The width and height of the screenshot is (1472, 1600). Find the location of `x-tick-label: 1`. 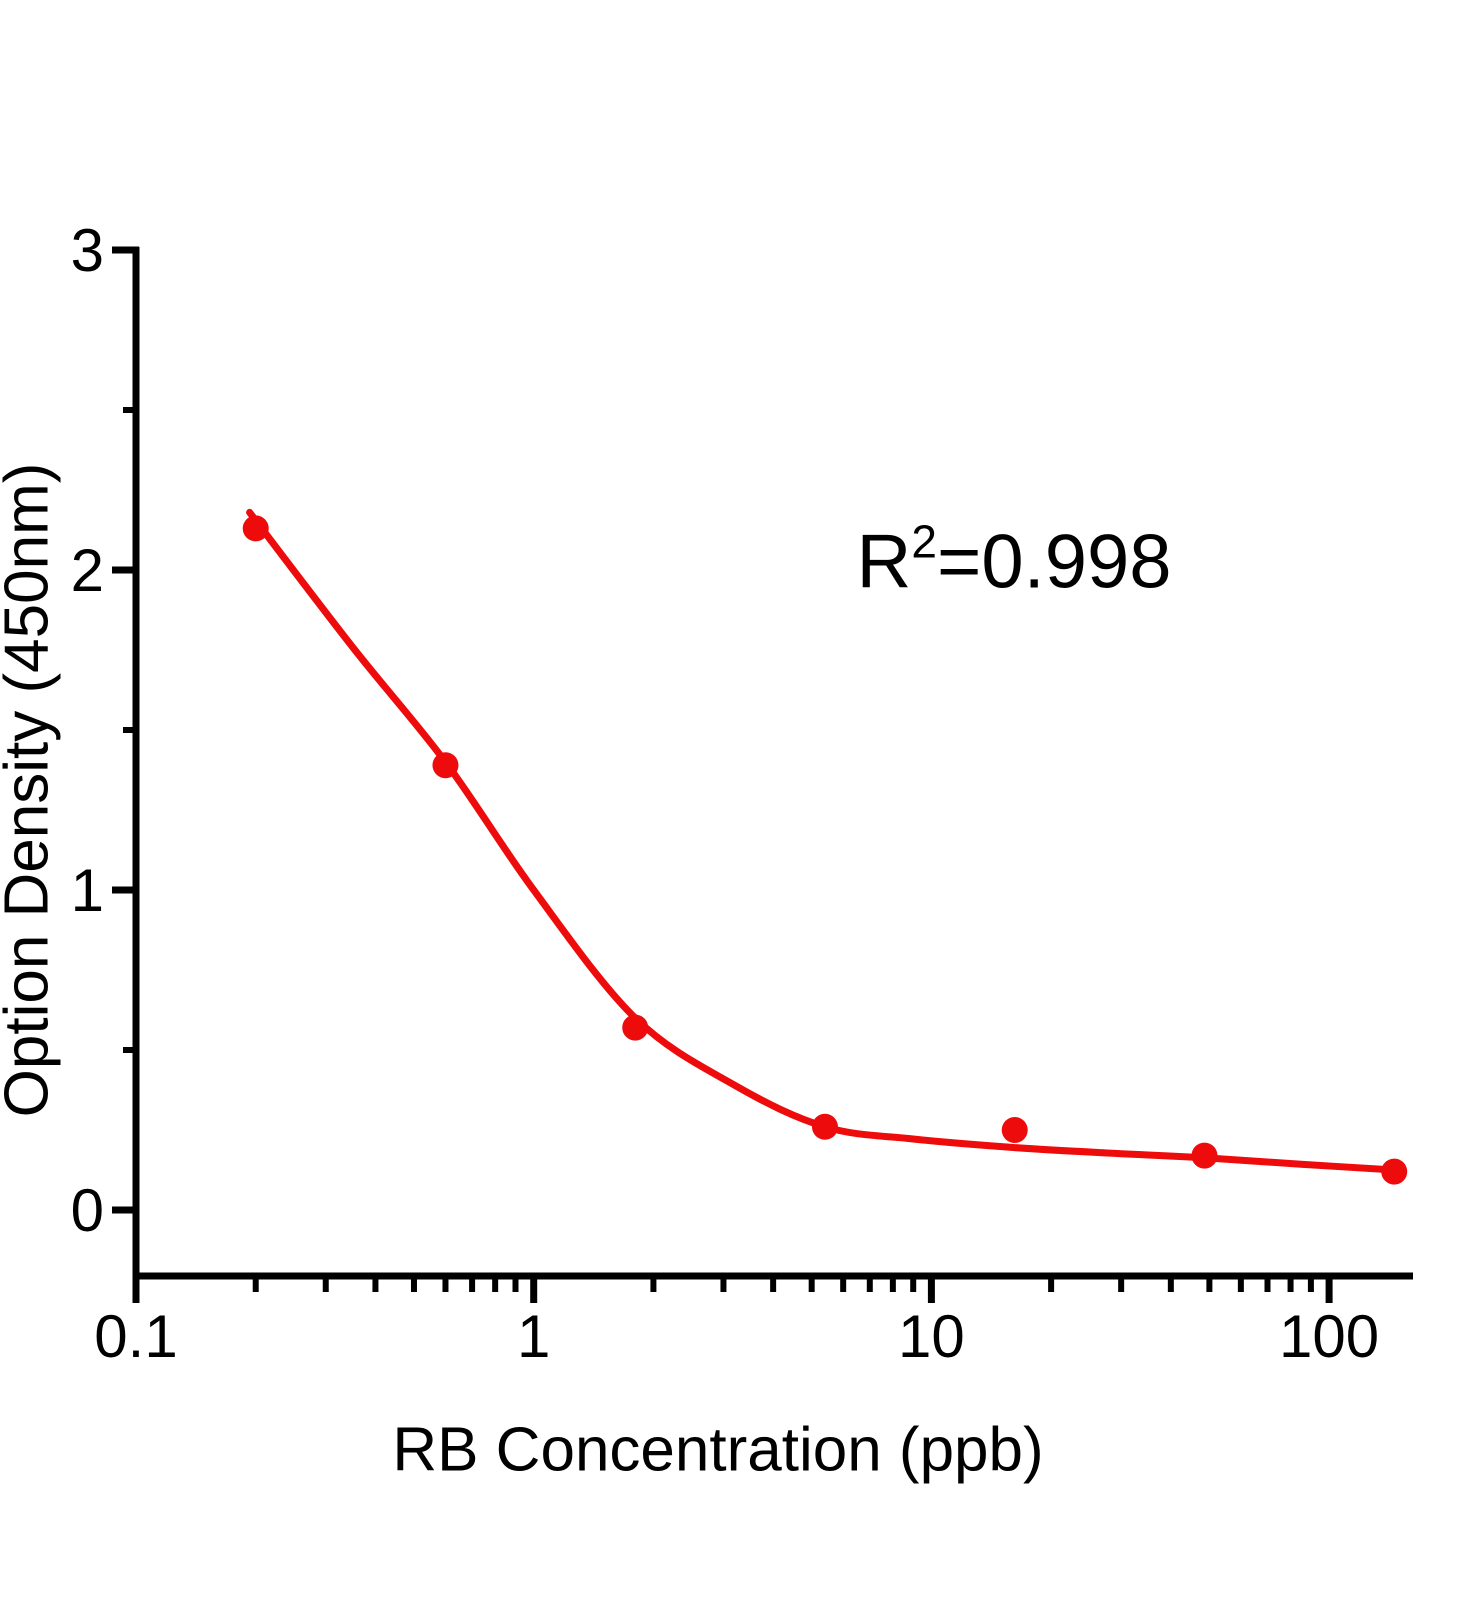

x-tick-label: 1 is located at coordinates (533, 1336).